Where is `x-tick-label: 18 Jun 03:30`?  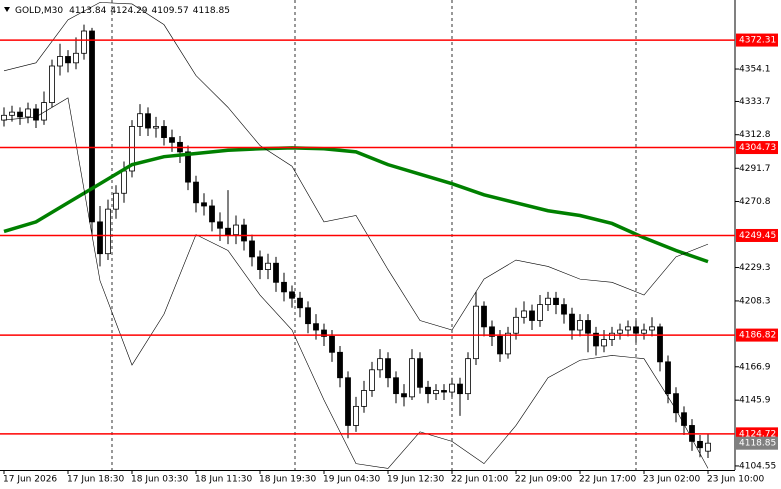
x-tick-label: 18 Jun 03:30 is located at coordinates (159, 480).